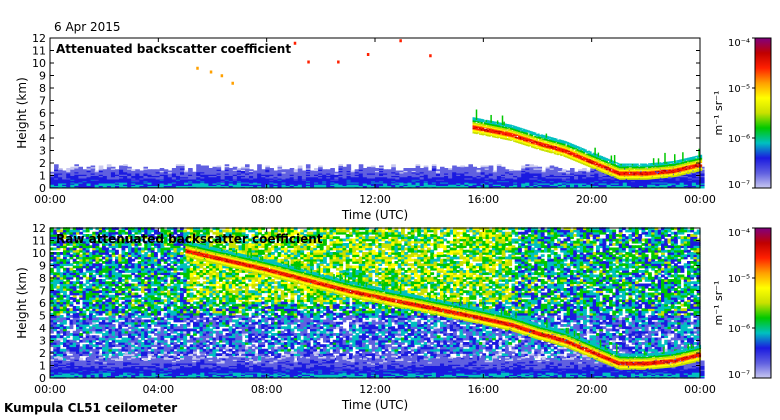  I want to click on date-label: 6 Apr 2015, so click(87, 27).